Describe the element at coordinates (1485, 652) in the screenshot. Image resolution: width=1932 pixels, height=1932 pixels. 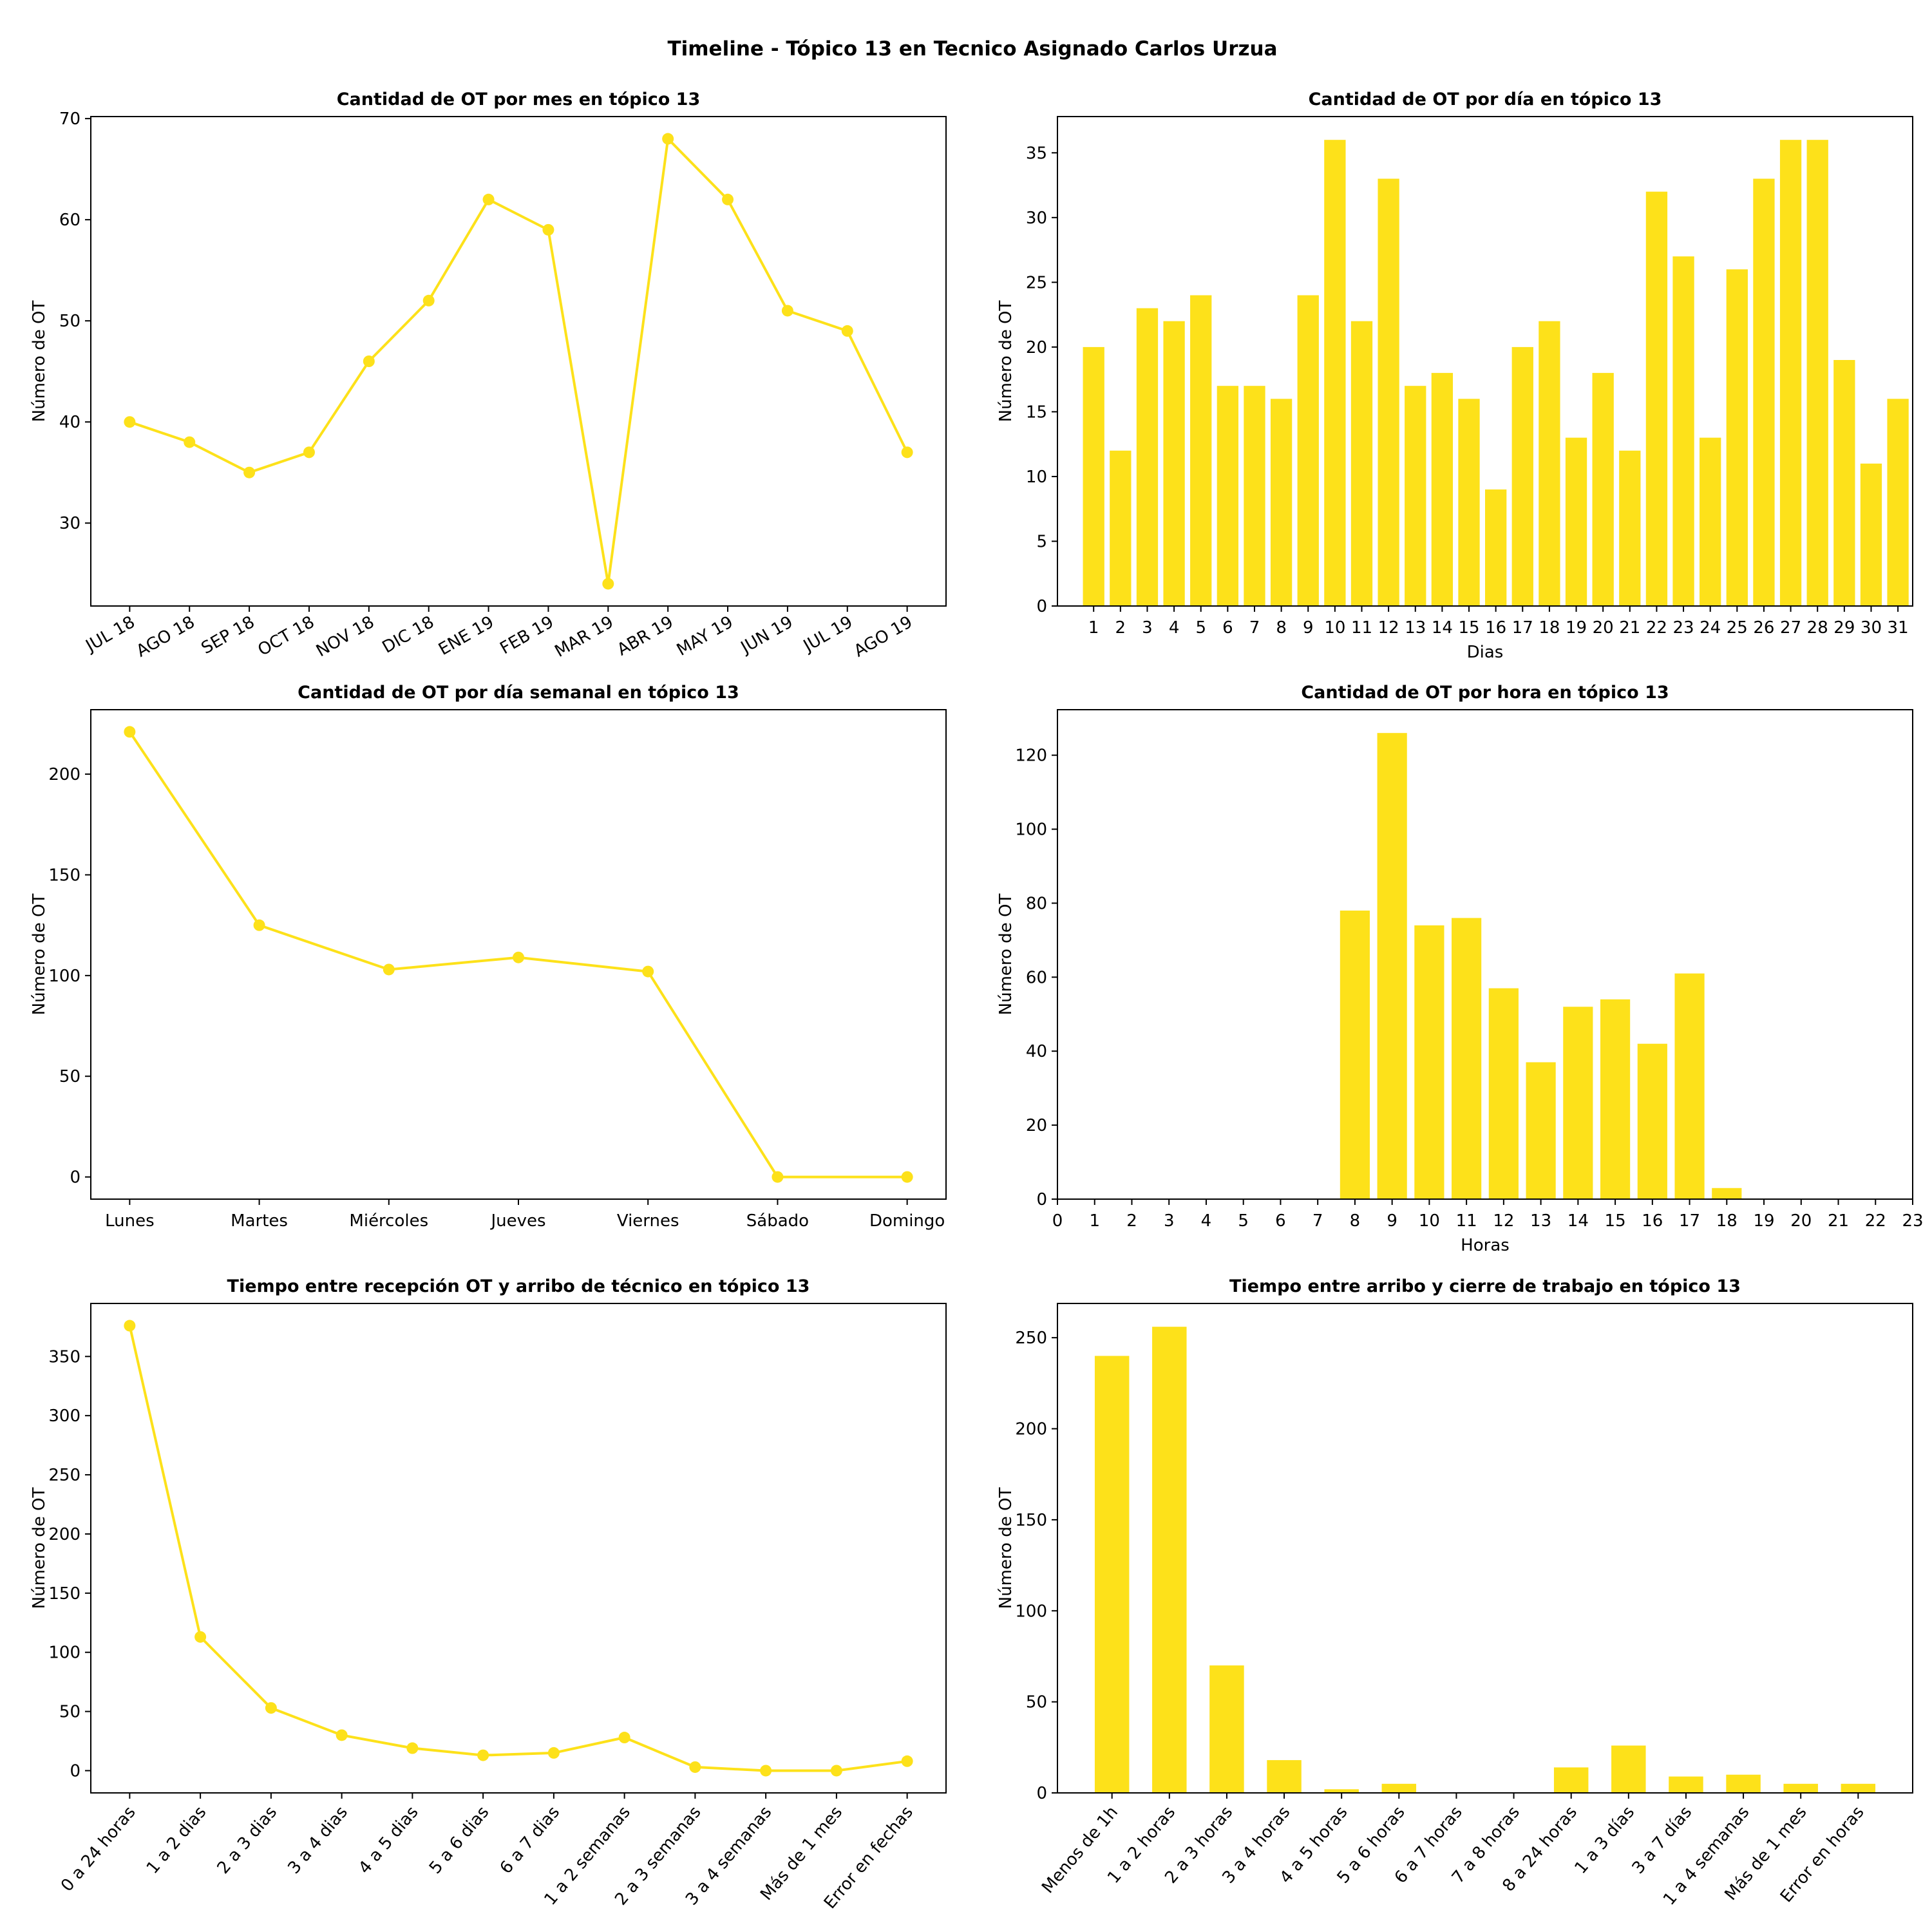
I see `x-axis-label: Dias` at that location.